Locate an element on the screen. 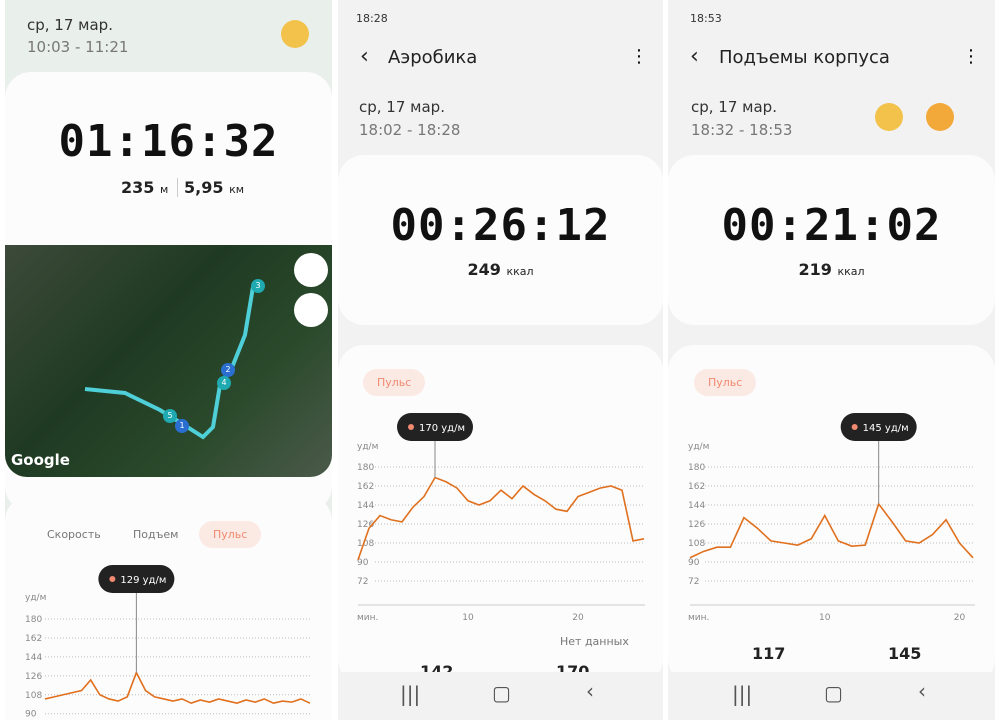  stat: 219 ккал is located at coordinates (831, 269).